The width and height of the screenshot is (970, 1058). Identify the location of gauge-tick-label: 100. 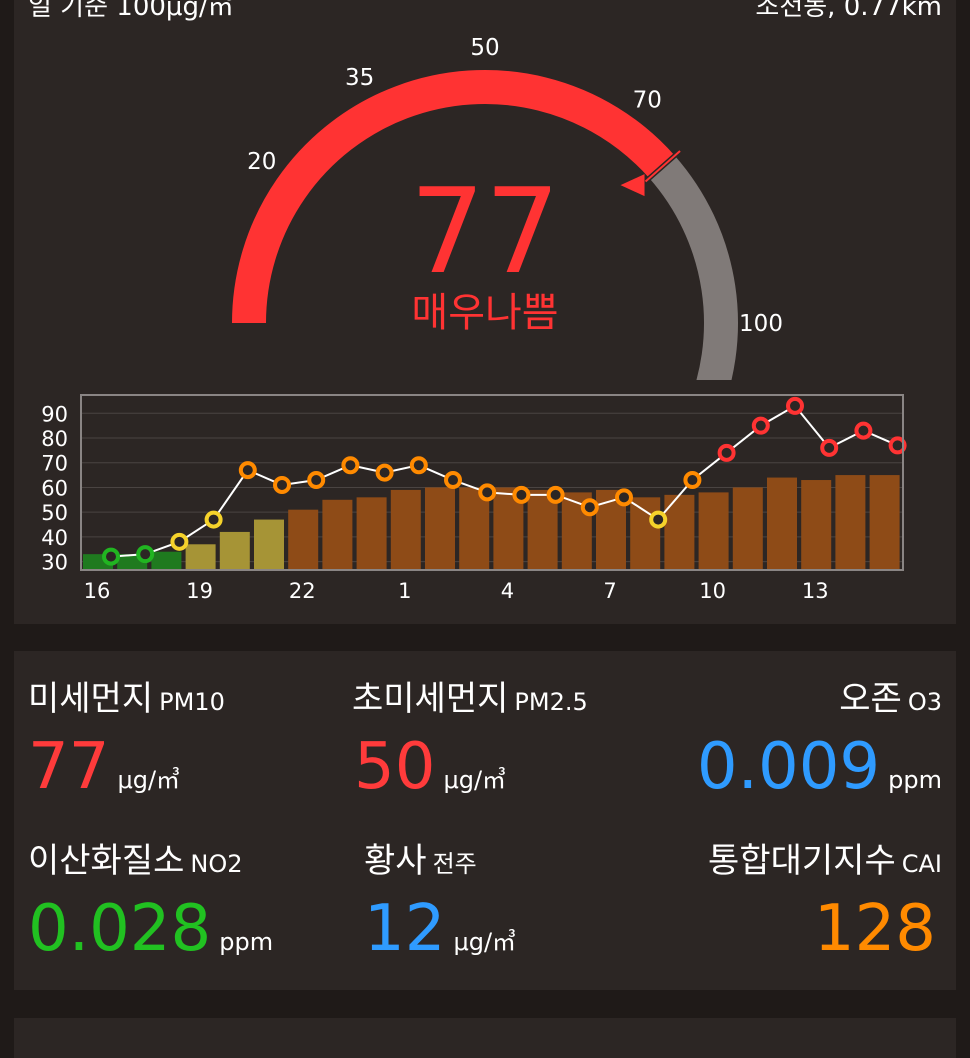
(761, 324).